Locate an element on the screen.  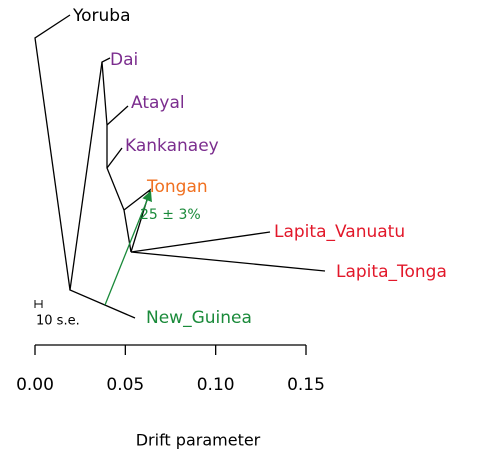
tick-label: 0.05 is located at coordinates (125, 385).